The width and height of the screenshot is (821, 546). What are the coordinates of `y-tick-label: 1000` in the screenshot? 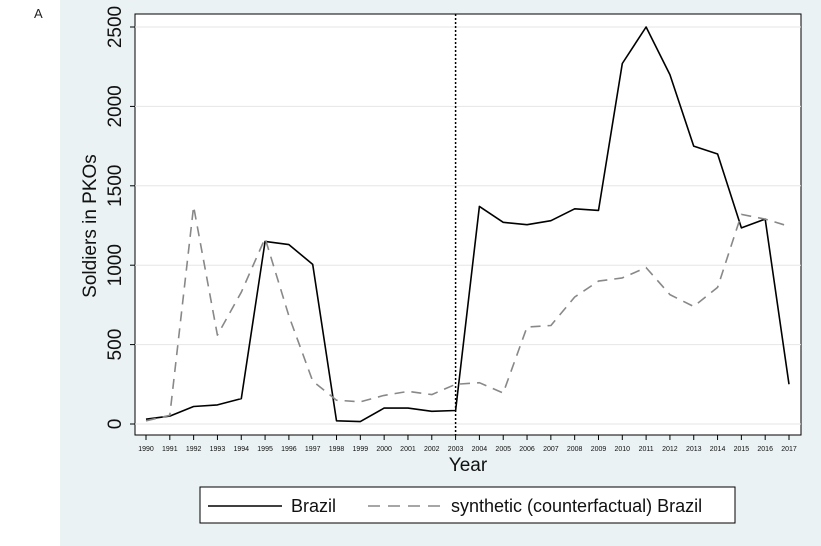 It's located at (115, 265).